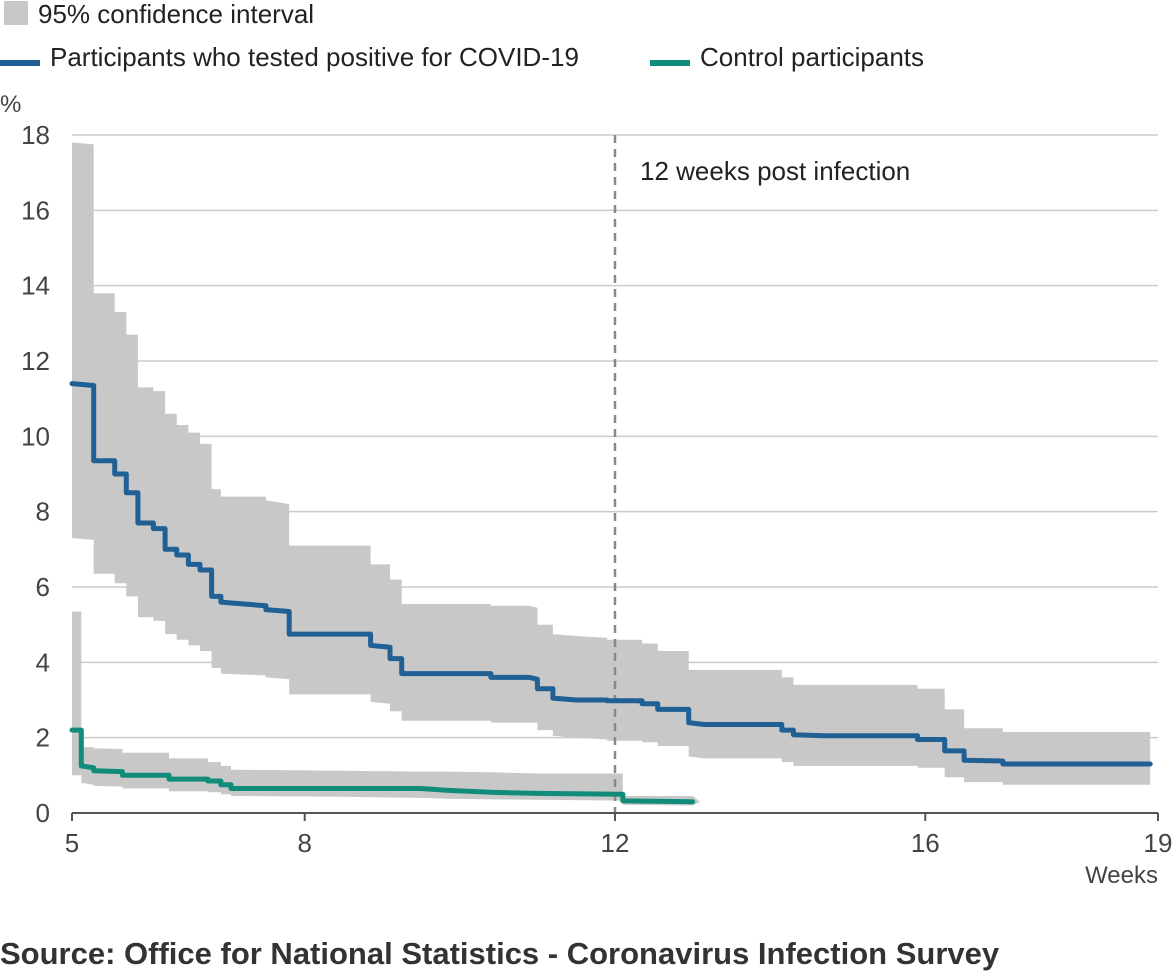 The height and width of the screenshot is (978, 1176). What do you see at coordinates (35, 361) in the screenshot?
I see `y-tick-label: 12` at bounding box center [35, 361].